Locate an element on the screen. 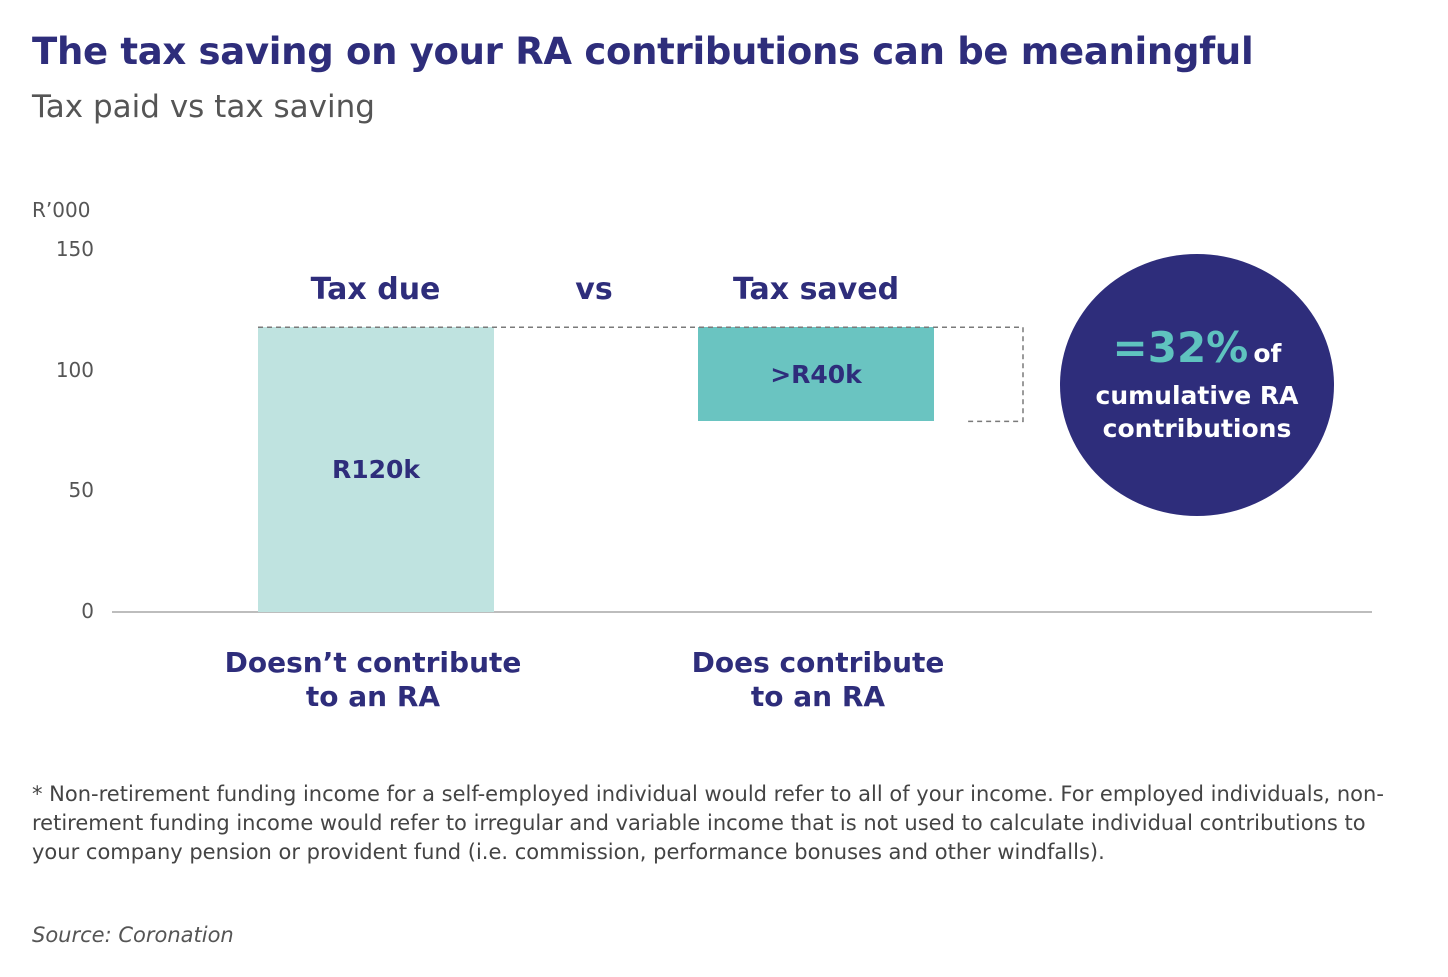 The width and height of the screenshot is (1448, 977). y-axis-unit-label: R’000 is located at coordinates (61, 210).